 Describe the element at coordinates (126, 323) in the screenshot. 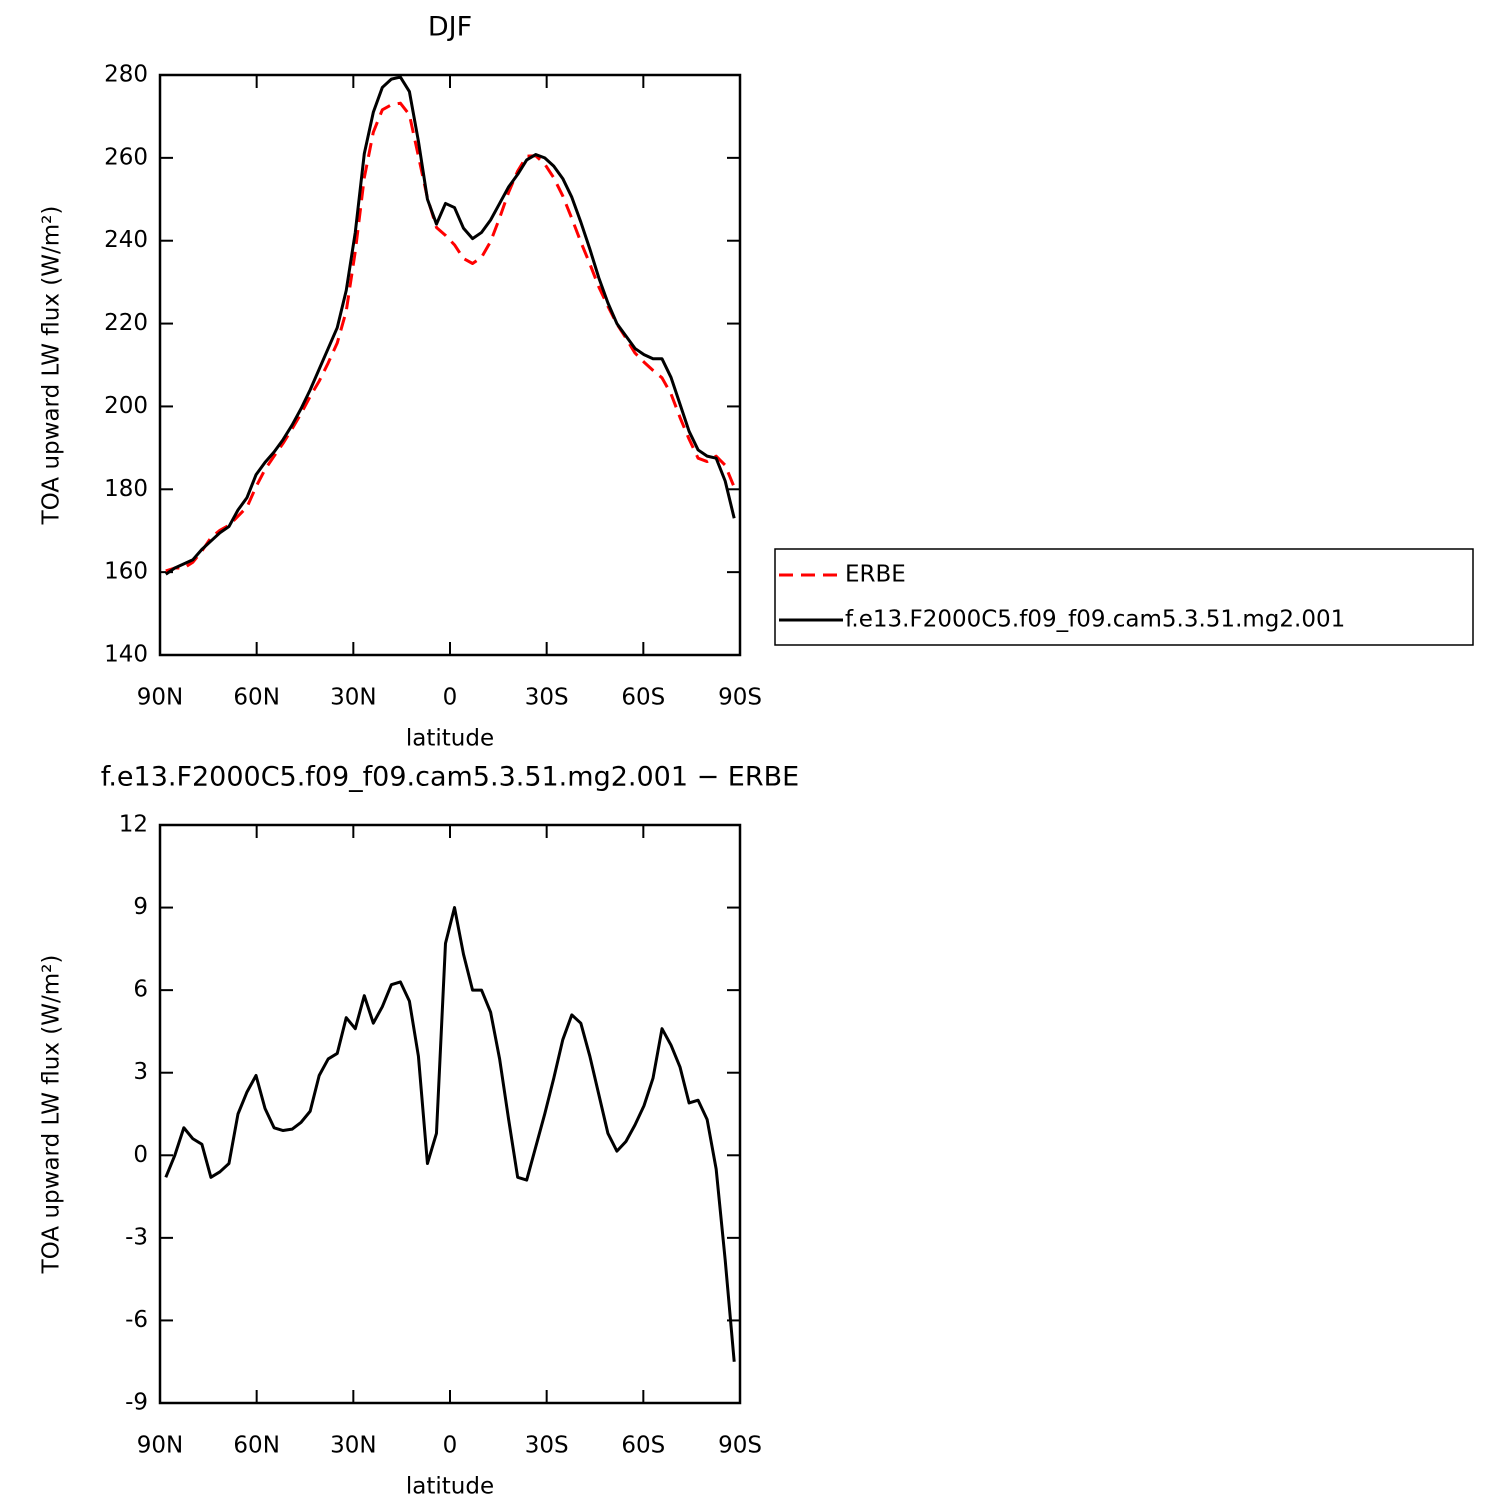

I see `y-tick-label: 220` at that location.